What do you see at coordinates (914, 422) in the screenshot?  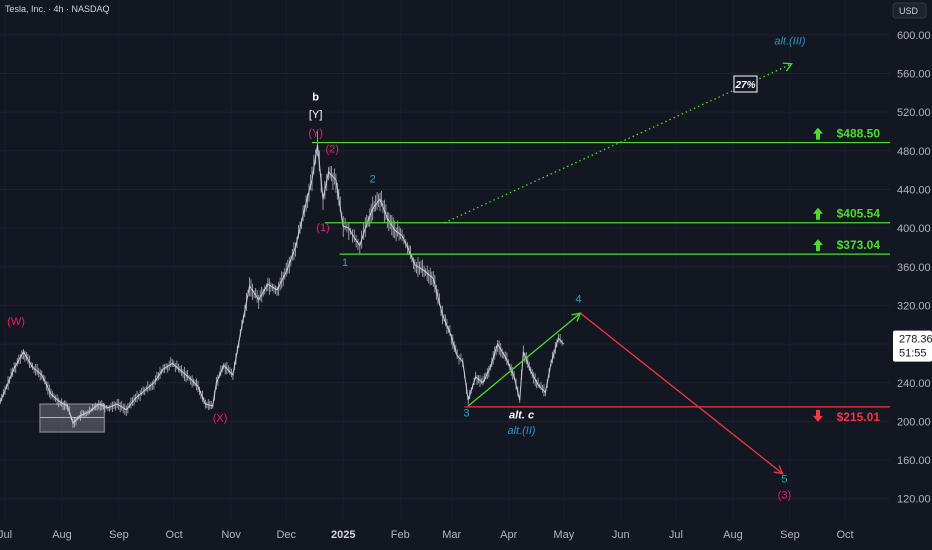 I see `y-tick-label: 200.00` at bounding box center [914, 422].